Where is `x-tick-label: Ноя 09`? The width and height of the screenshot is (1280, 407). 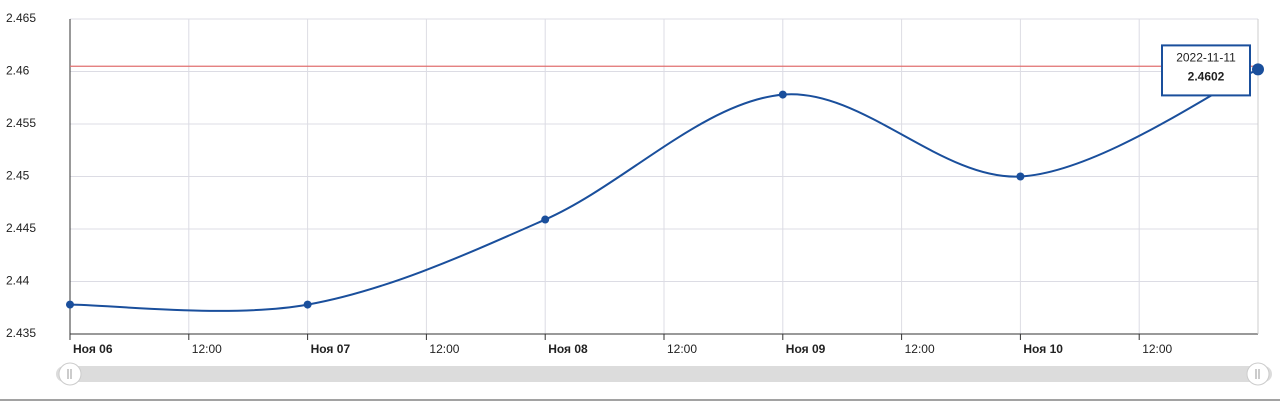
x-tick-label: Ноя 09 is located at coordinates (806, 349).